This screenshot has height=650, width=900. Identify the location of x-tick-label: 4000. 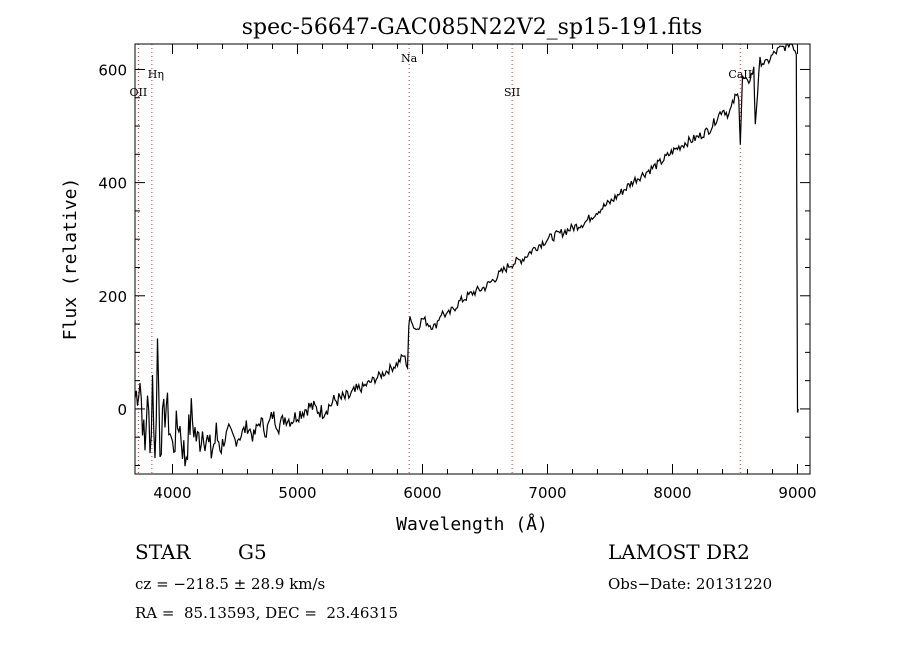
(172, 493).